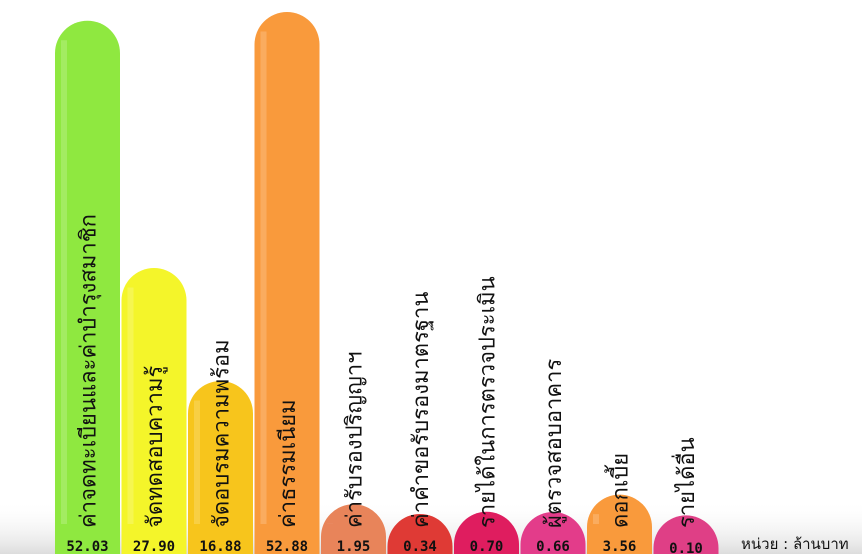 The height and width of the screenshot is (554, 862). What do you see at coordinates (222, 433) in the screenshot?
I see `category-label-3: จัดอบรมความพร้อม` at bounding box center [222, 433].